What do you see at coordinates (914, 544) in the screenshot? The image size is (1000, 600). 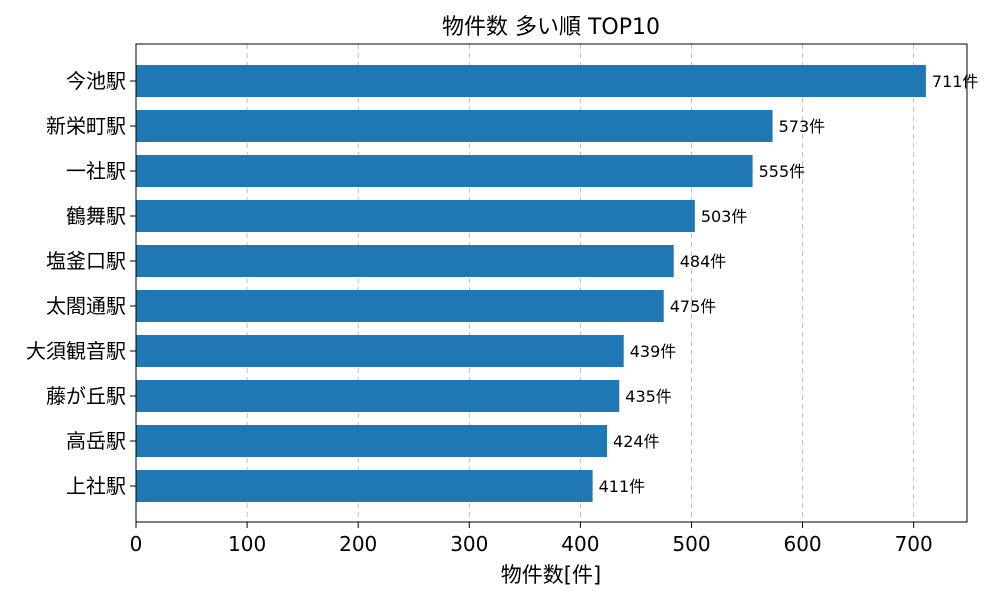 I see `x-tick-label: 700` at bounding box center [914, 544].